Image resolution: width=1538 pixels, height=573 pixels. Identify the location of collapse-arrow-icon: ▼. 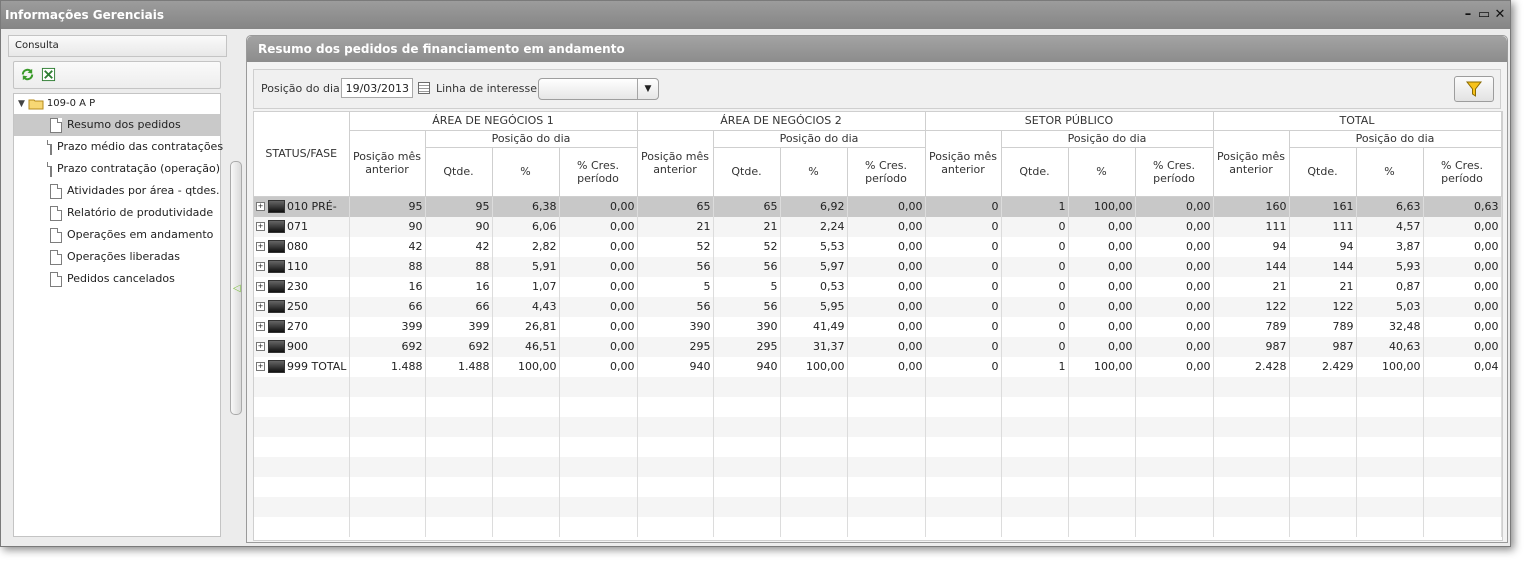
(21, 104).